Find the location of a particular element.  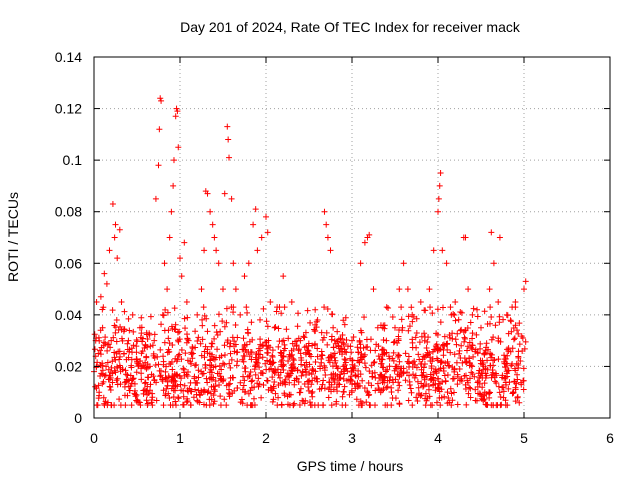

x-tick-label: 3 is located at coordinates (352, 438).